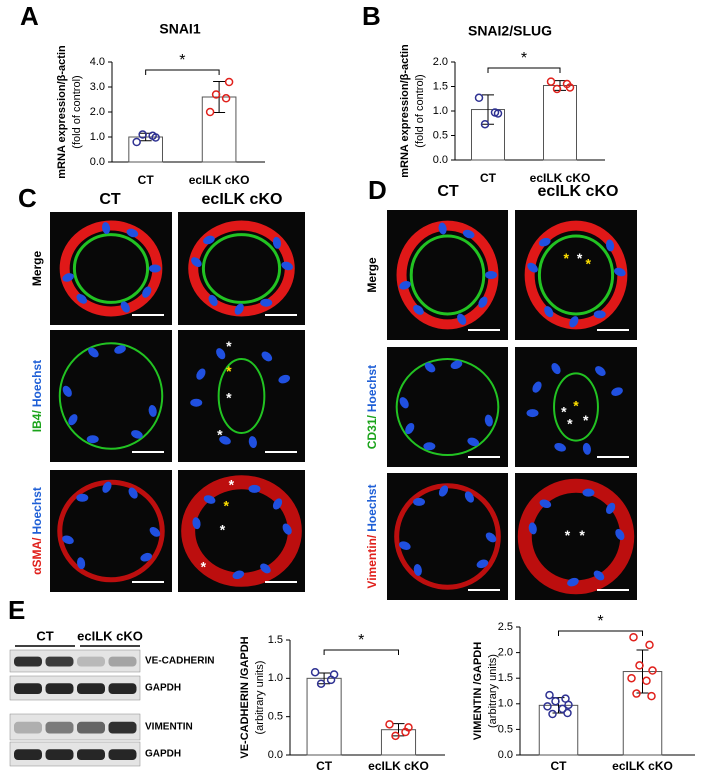 Image resolution: width=705 pixels, height=773 pixels. I want to click on y-axis-label: (arbitrary units), so click(493, 691).